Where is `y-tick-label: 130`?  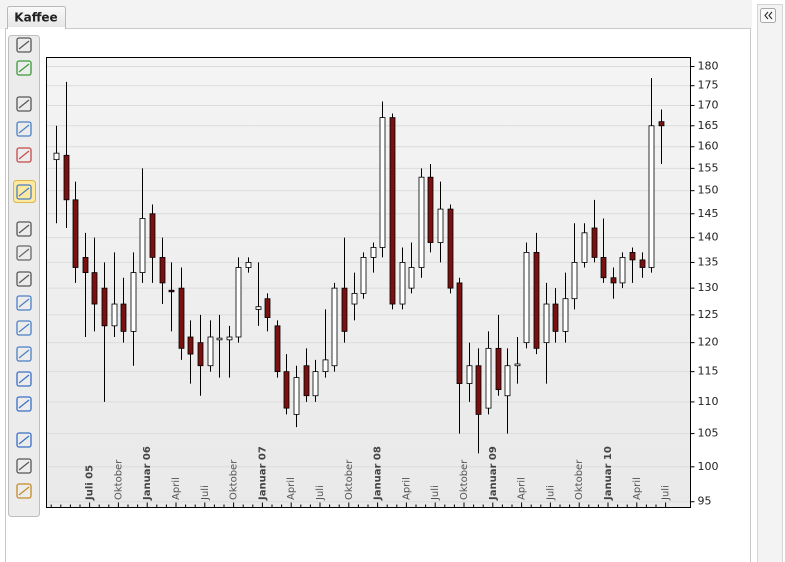 y-tick-label: 130 is located at coordinates (708, 287).